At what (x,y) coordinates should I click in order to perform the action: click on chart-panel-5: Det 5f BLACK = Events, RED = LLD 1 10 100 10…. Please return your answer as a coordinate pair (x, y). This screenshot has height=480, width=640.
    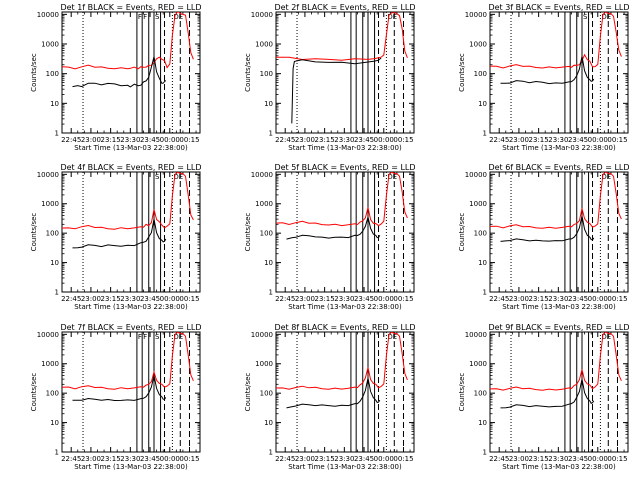
    Looking at the image, I should click on (330, 237).